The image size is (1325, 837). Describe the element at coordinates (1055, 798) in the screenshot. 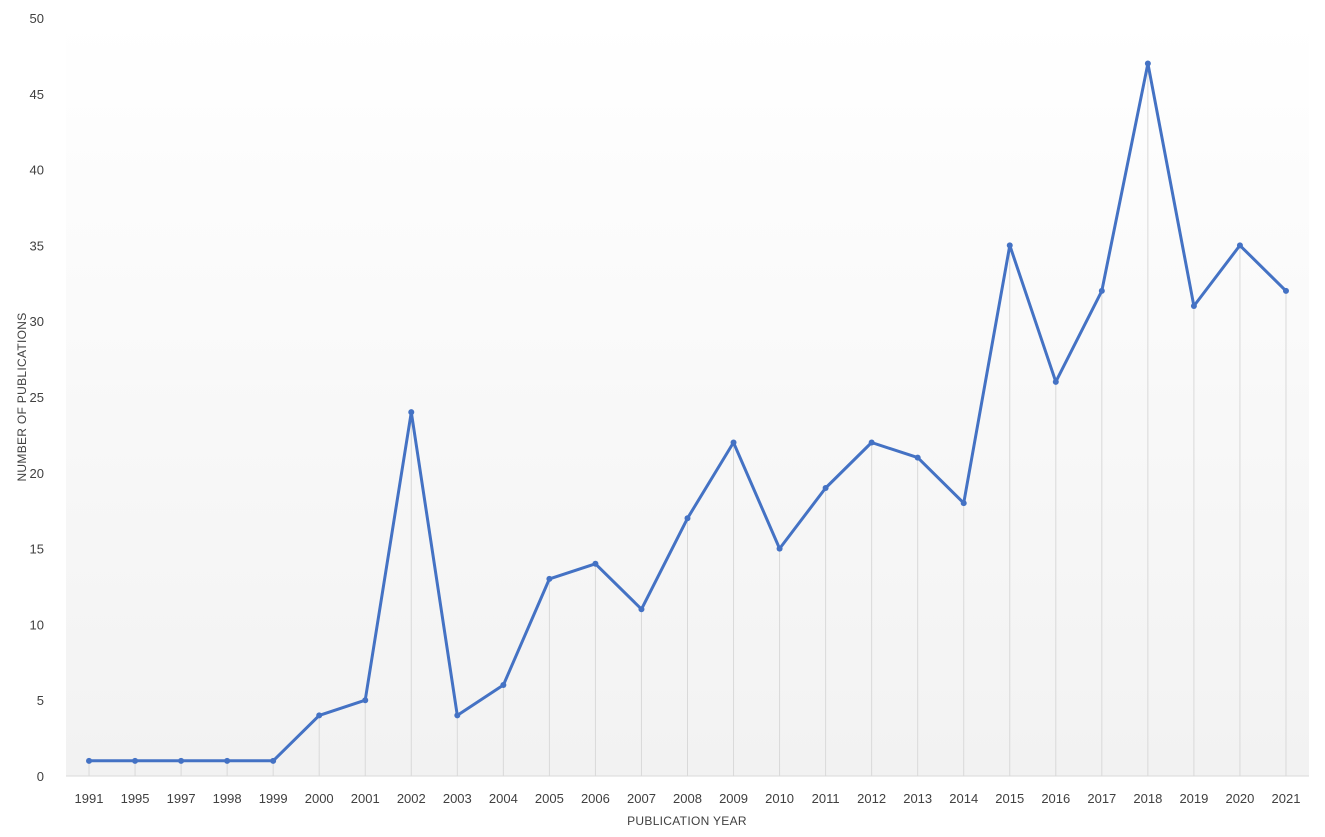

I see `x-tick-label: 2016` at that location.